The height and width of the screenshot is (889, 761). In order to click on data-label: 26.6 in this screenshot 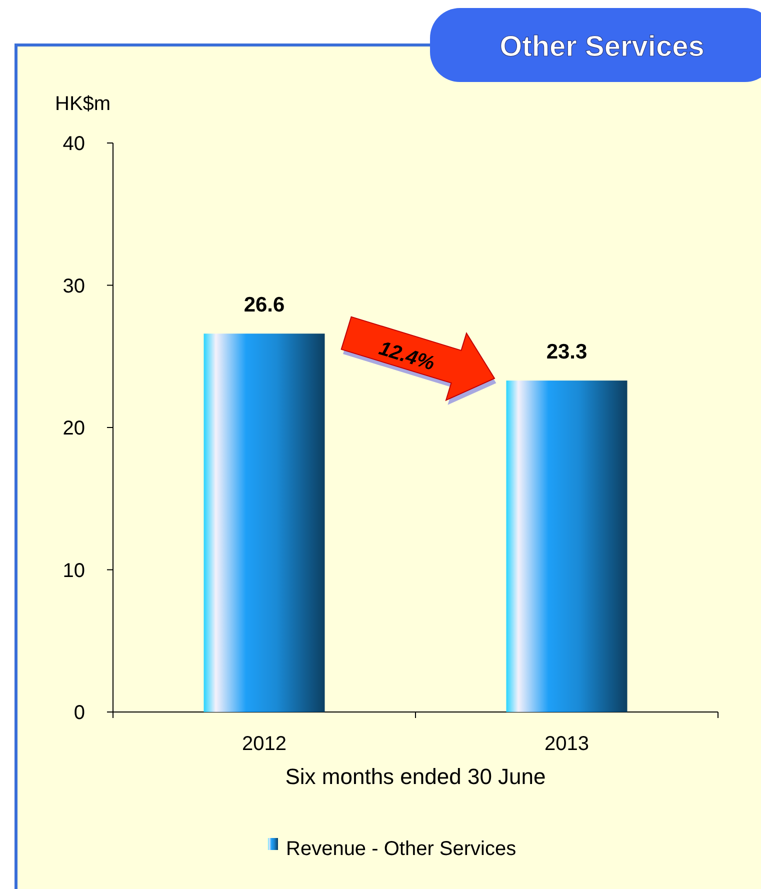, I will do `click(264, 305)`.